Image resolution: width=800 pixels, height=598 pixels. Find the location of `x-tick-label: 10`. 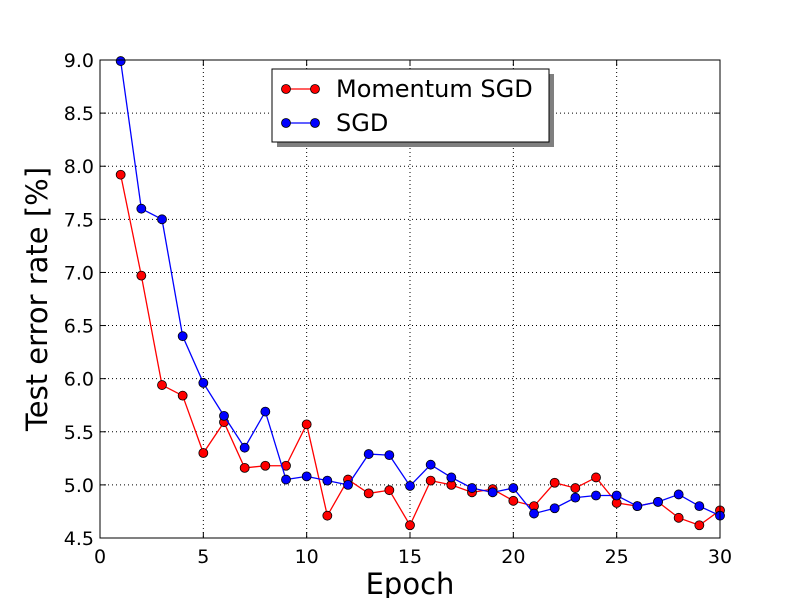

x-tick-label: 10 is located at coordinates (307, 557).